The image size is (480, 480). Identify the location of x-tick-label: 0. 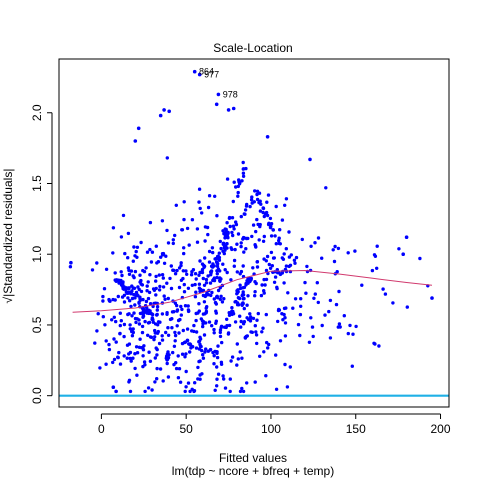
(101, 429).